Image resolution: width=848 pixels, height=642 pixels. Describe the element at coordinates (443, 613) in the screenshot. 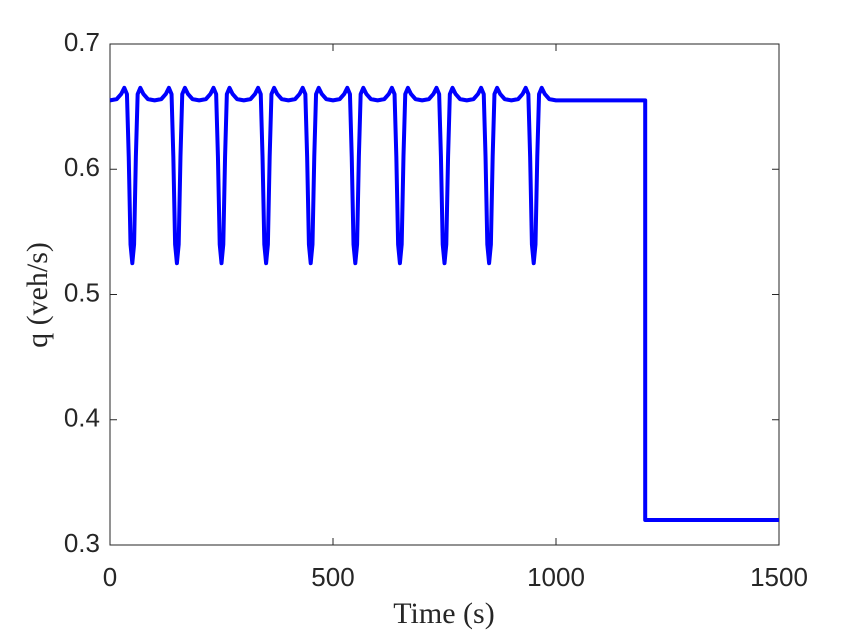

I see `x-axis-label: Time (s)` at that location.